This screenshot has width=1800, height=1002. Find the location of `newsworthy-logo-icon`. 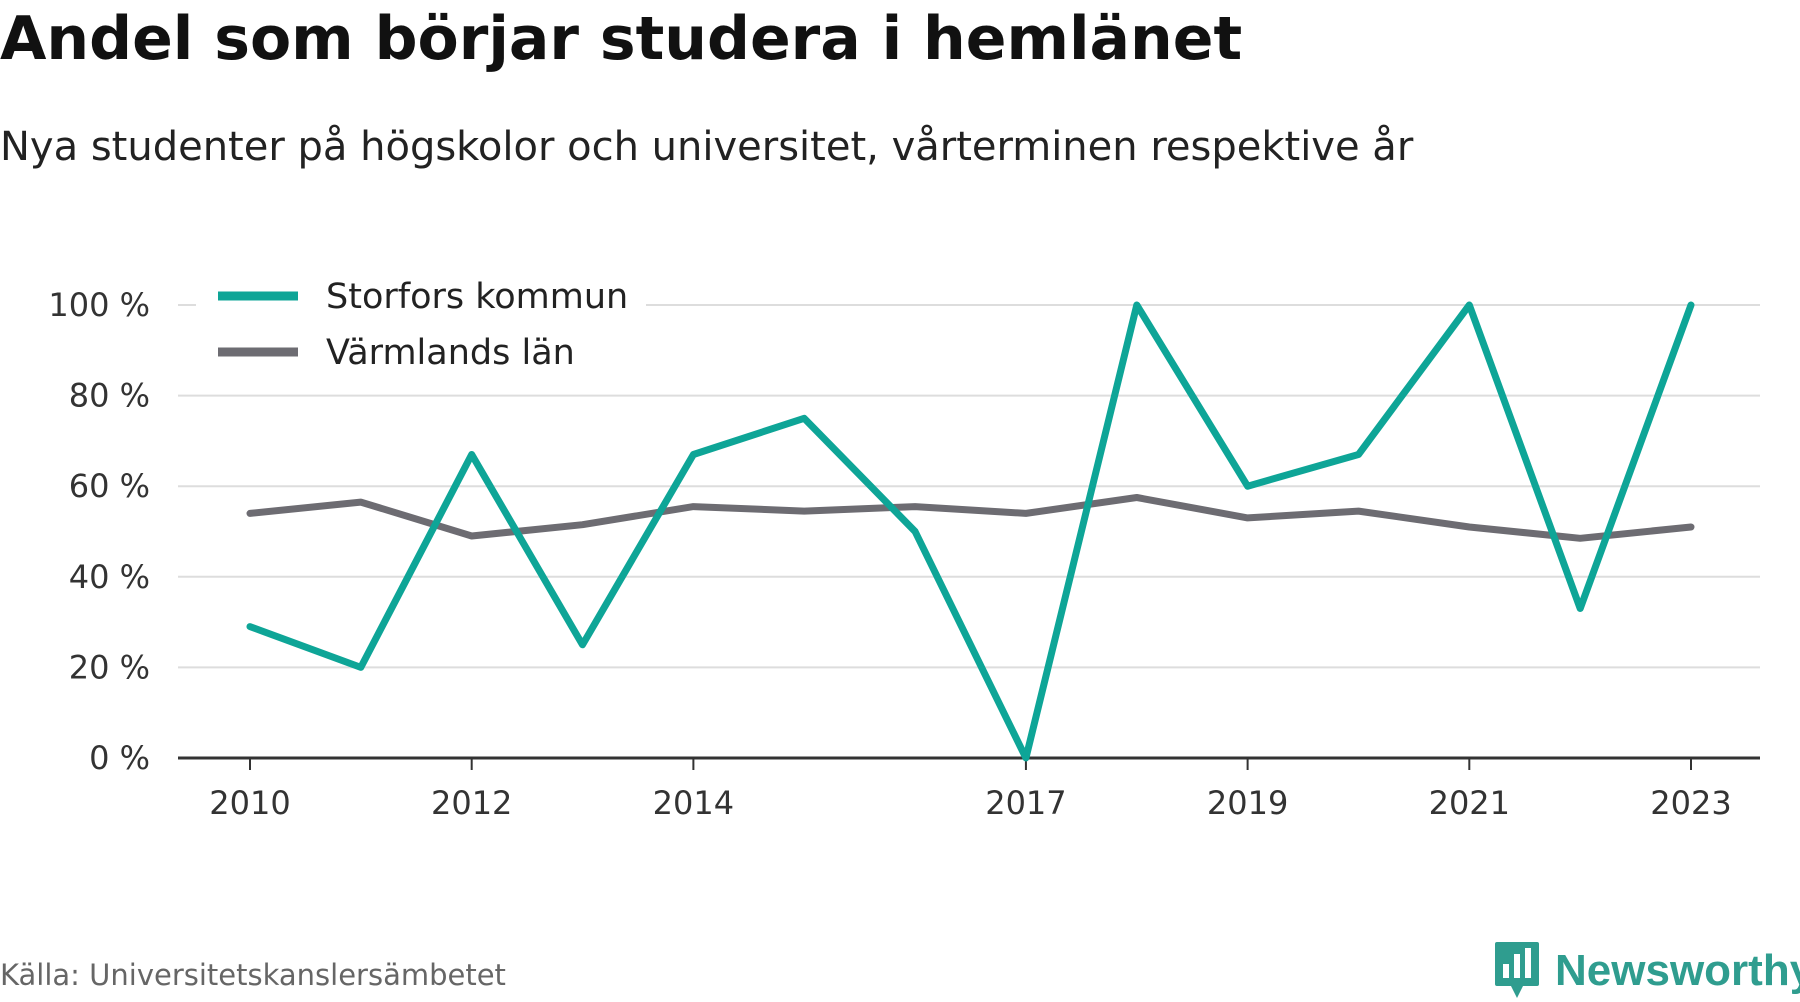

newsworthy-logo-icon is located at coordinates (1517, 970).